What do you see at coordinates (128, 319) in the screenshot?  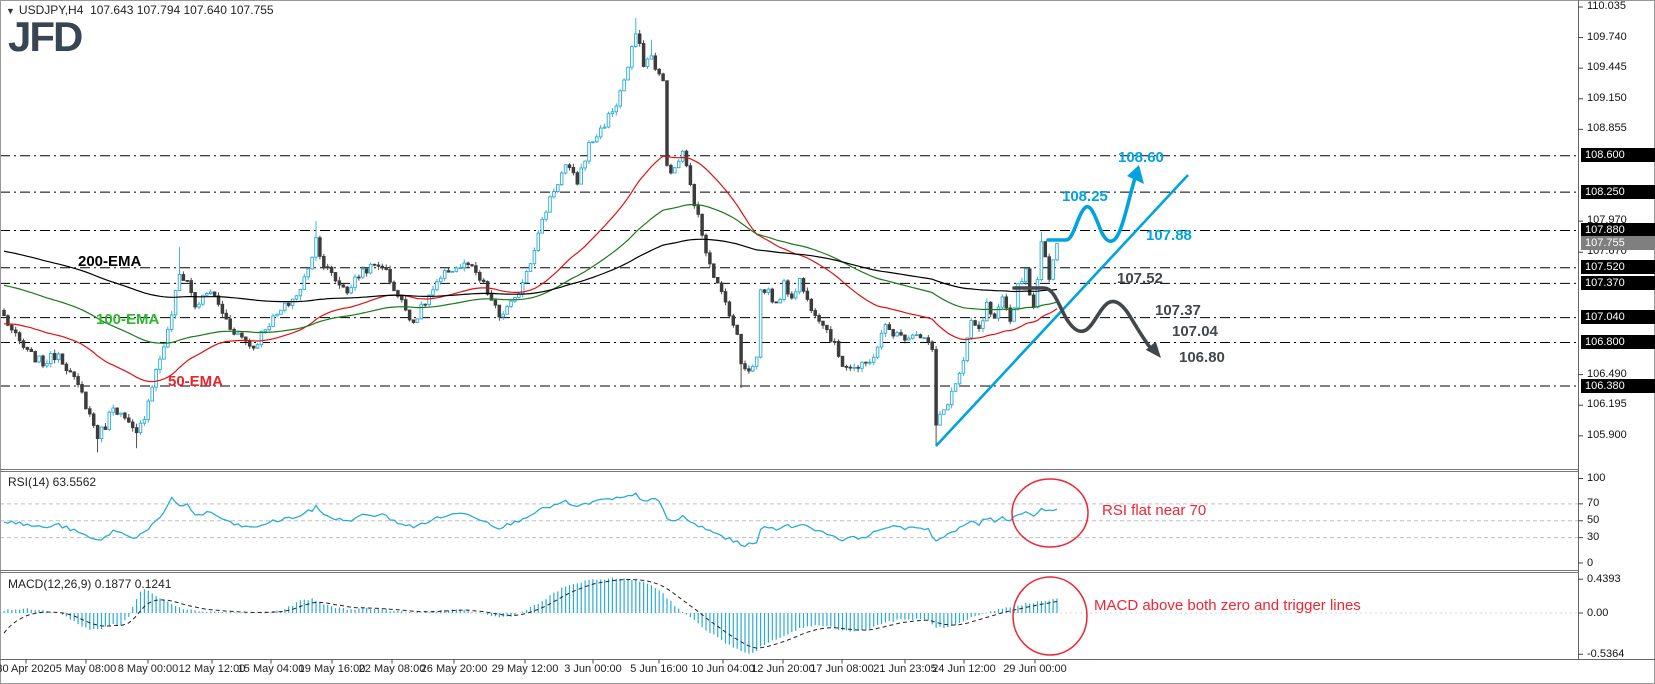 I see `ema-100-label: 100-EMA` at bounding box center [128, 319].